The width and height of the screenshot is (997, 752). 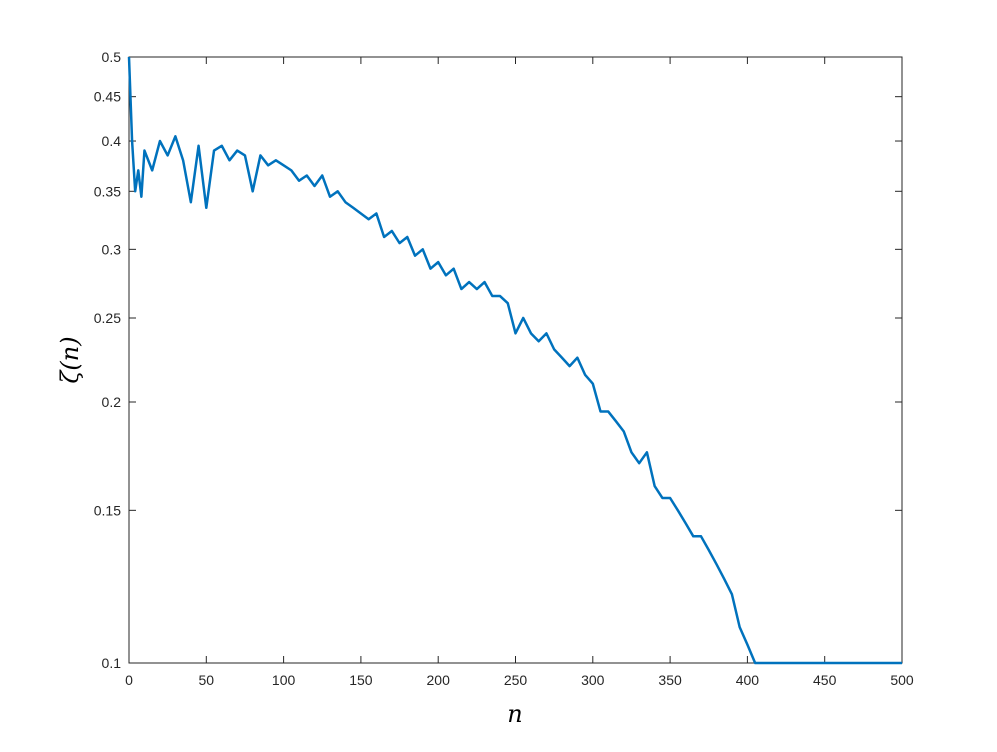 What do you see at coordinates (284, 680) in the screenshot?
I see `x-tick-label: 100` at bounding box center [284, 680].